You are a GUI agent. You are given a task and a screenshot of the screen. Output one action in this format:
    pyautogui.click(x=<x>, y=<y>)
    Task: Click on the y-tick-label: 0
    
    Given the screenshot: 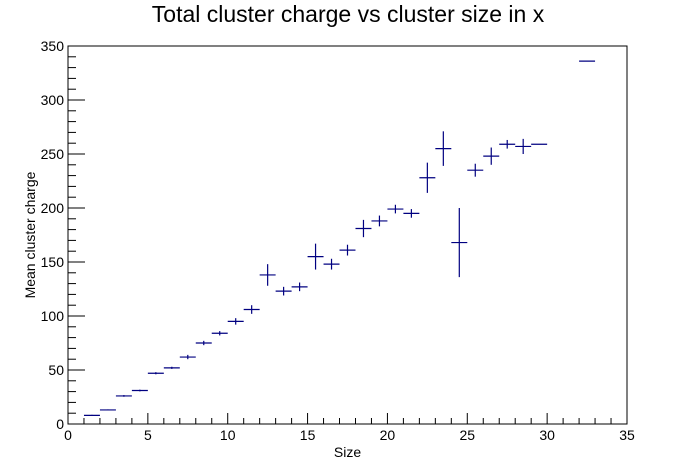 What is the action you would take?
    pyautogui.click(x=60, y=424)
    